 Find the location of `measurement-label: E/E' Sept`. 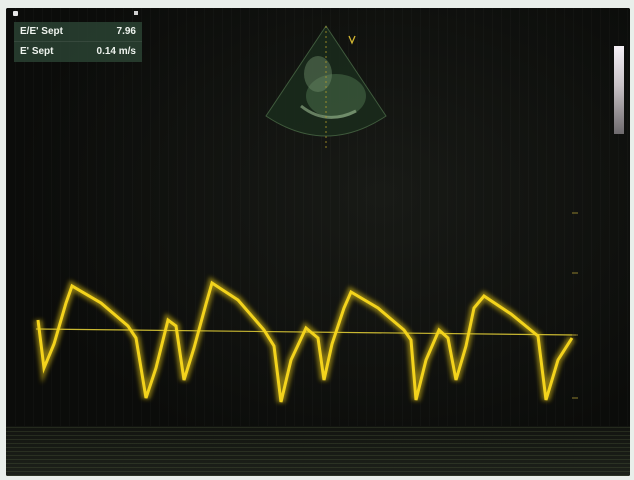

measurement-label: E/E' Sept is located at coordinates (41, 31).